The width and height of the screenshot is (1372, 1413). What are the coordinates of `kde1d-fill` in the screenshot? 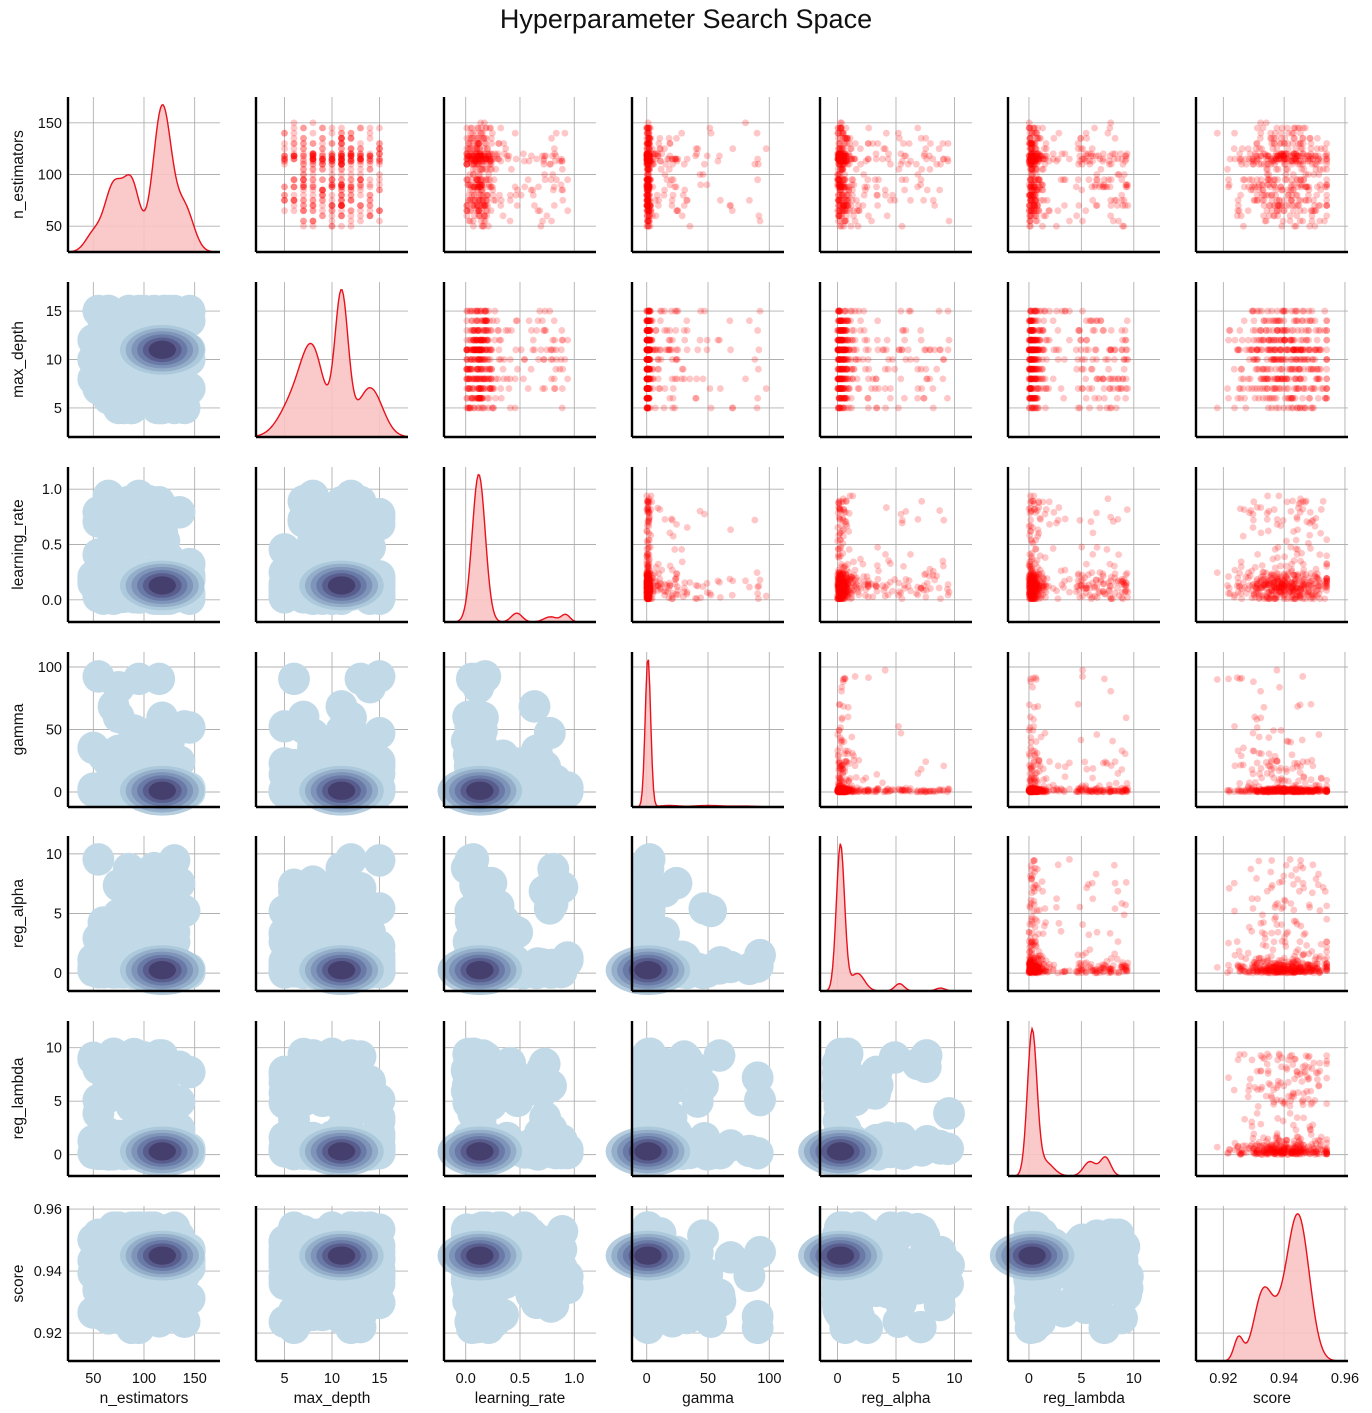 It's located at (144, 178).